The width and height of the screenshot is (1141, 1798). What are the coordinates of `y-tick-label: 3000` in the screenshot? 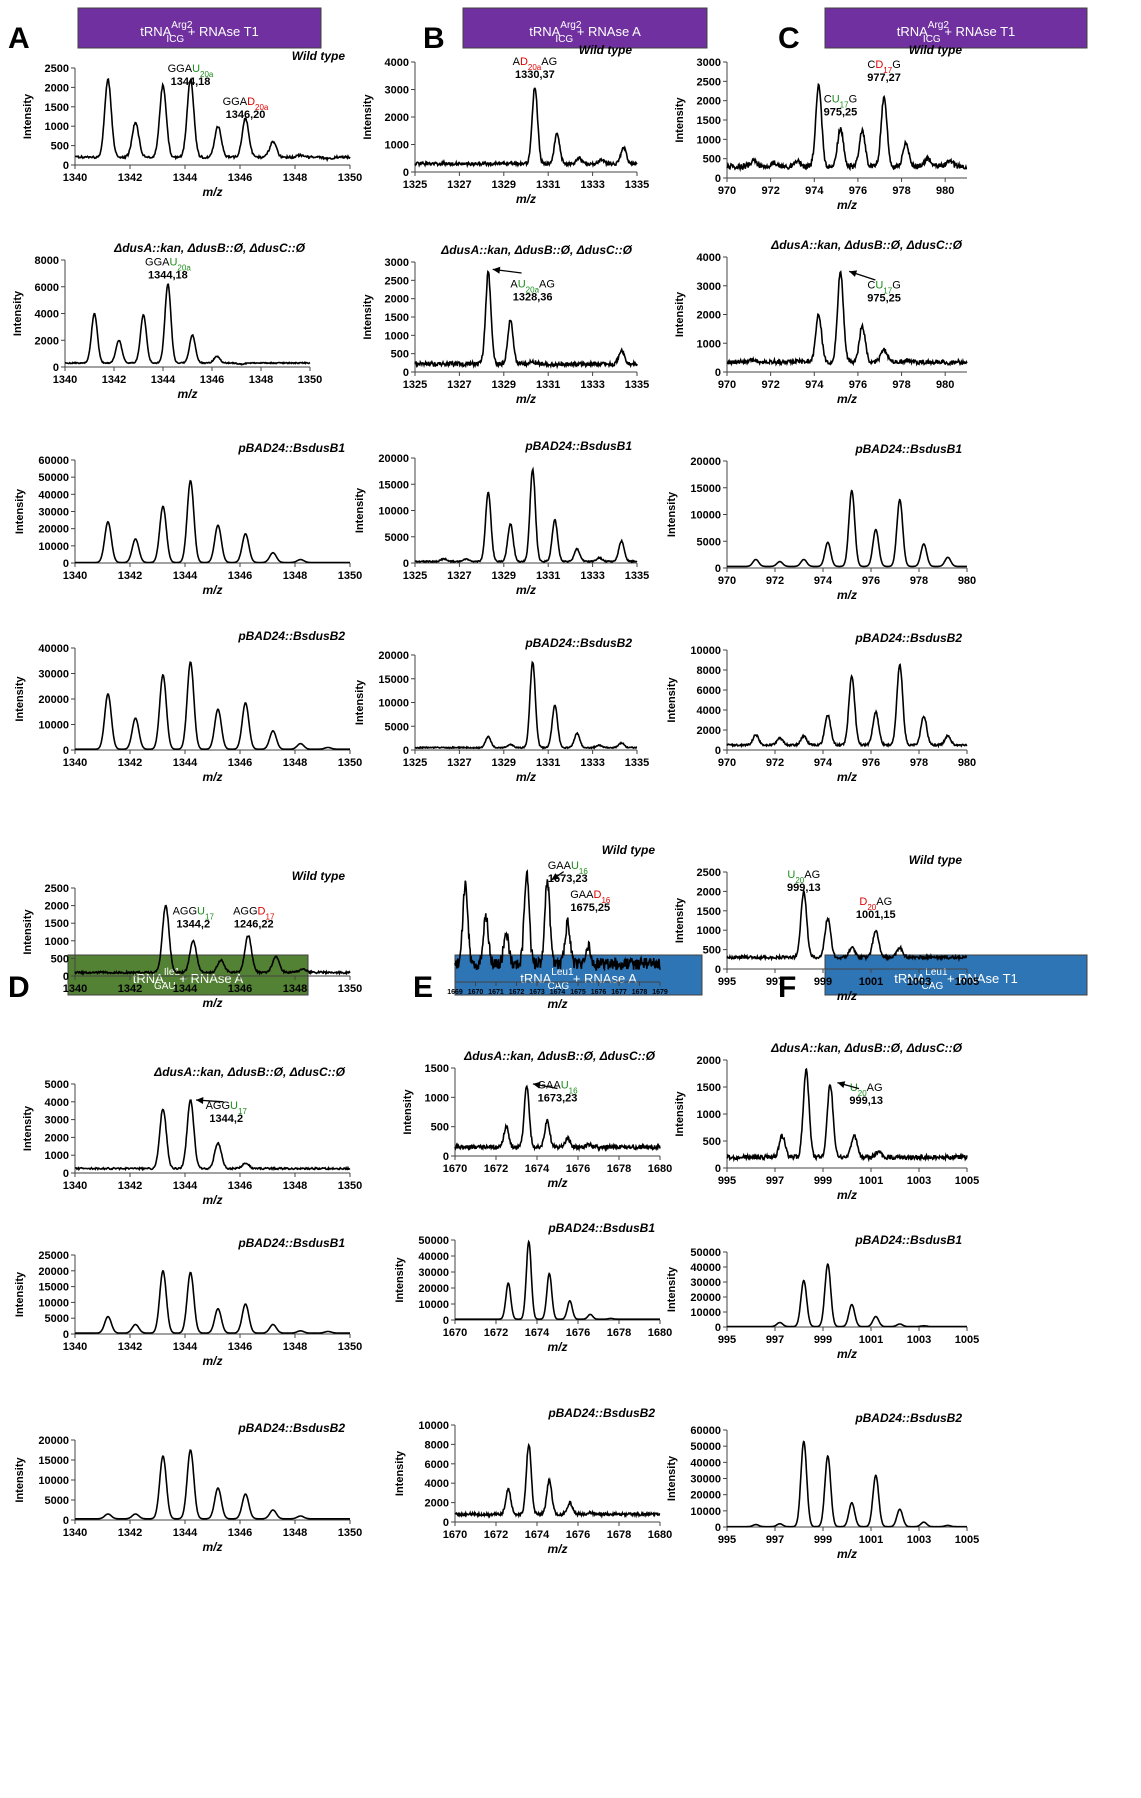 It's located at (397, 263).